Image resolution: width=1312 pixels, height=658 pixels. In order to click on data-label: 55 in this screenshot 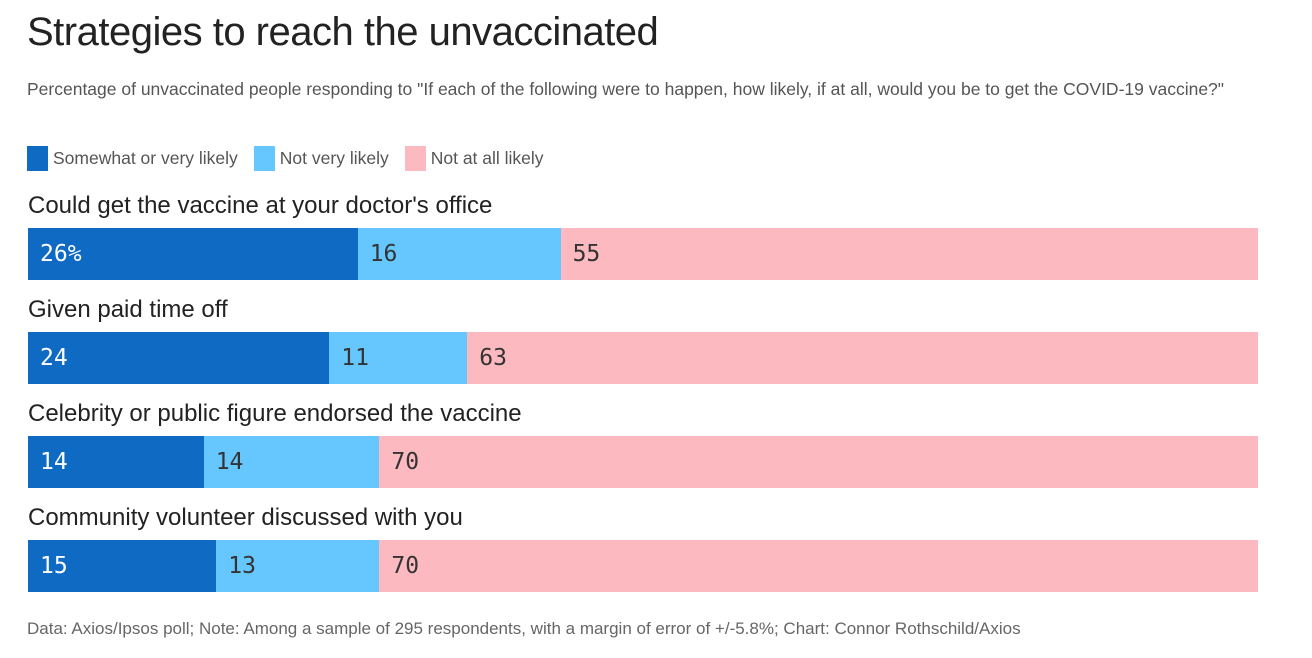, I will do `click(586, 254)`.